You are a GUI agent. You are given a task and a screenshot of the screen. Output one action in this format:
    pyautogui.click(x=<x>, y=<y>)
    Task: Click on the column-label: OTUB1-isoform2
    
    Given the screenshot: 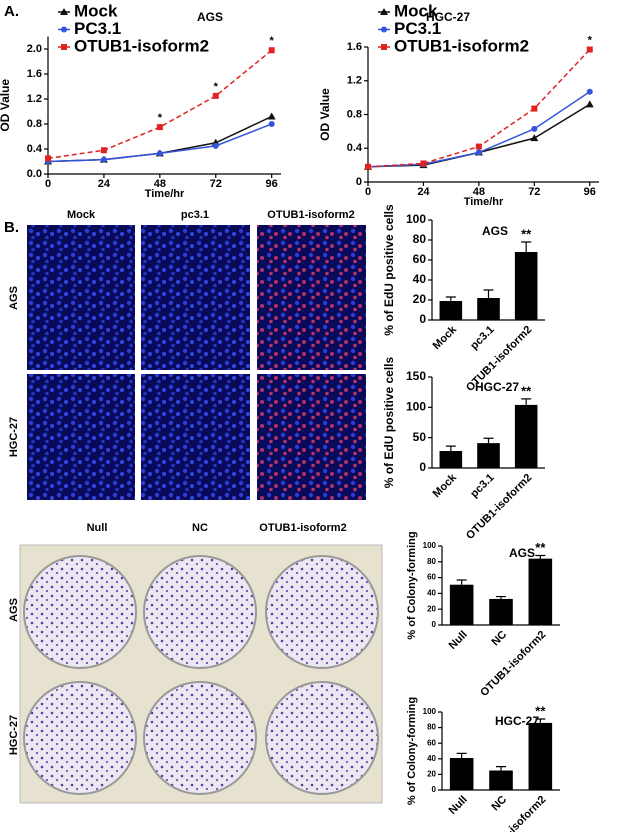 What is the action you would take?
    pyautogui.click(x=302, y=528)
    